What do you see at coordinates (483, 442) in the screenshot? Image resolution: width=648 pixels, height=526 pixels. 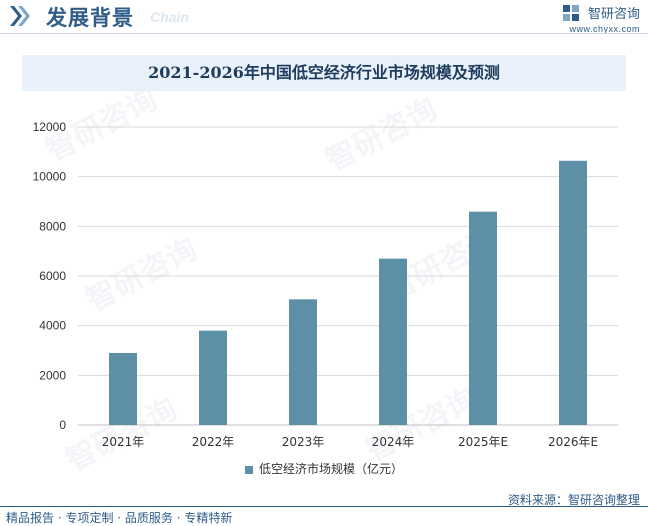 I see `x-tick-label: 2025年E` at bounding box center [483, 442].